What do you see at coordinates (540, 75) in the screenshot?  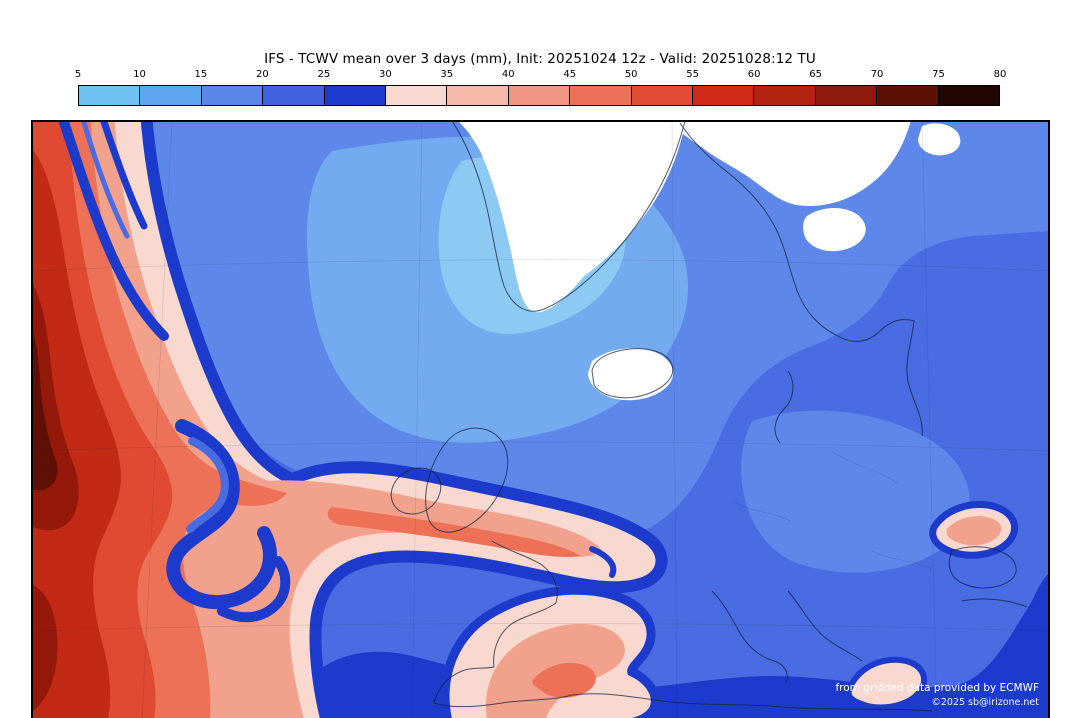 I see `colorbar-ticks: 5 10 15 20 25 30 35 40 45 50 55 60 65 70 75 80` at bounding box center [540, 75].